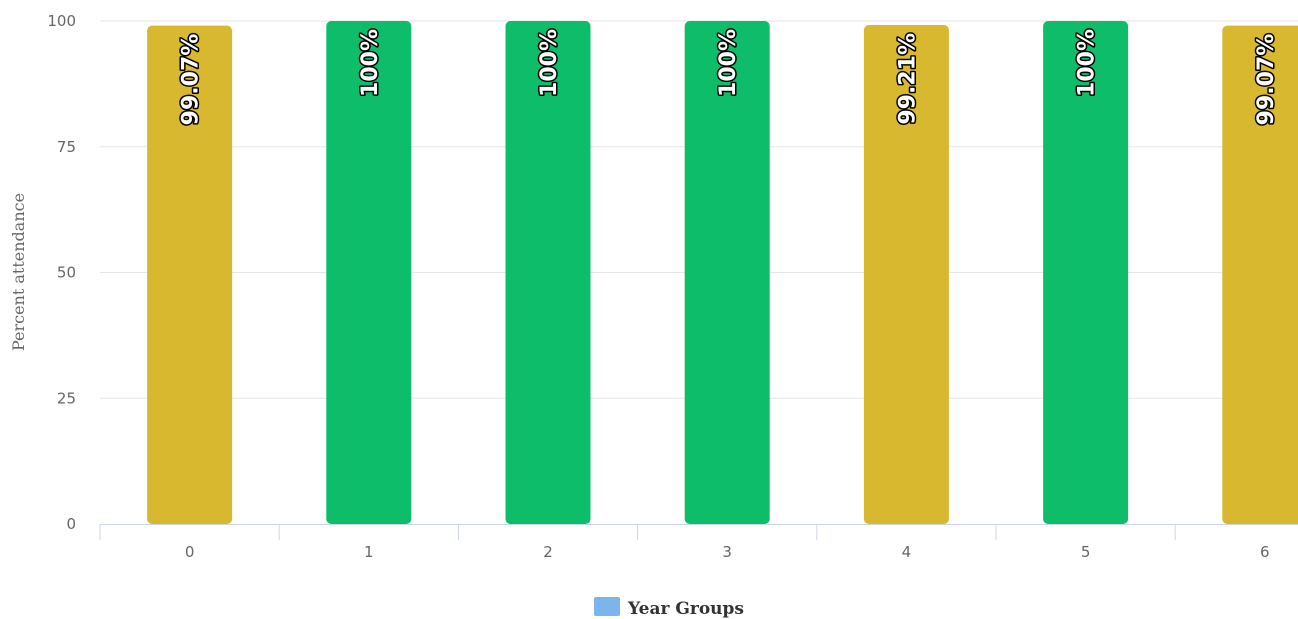 This screenshot has width=1298, height=619. Describe the element at coordinates (190, 552) in the screenshot. I see `x-tick-label: 0` at that location.